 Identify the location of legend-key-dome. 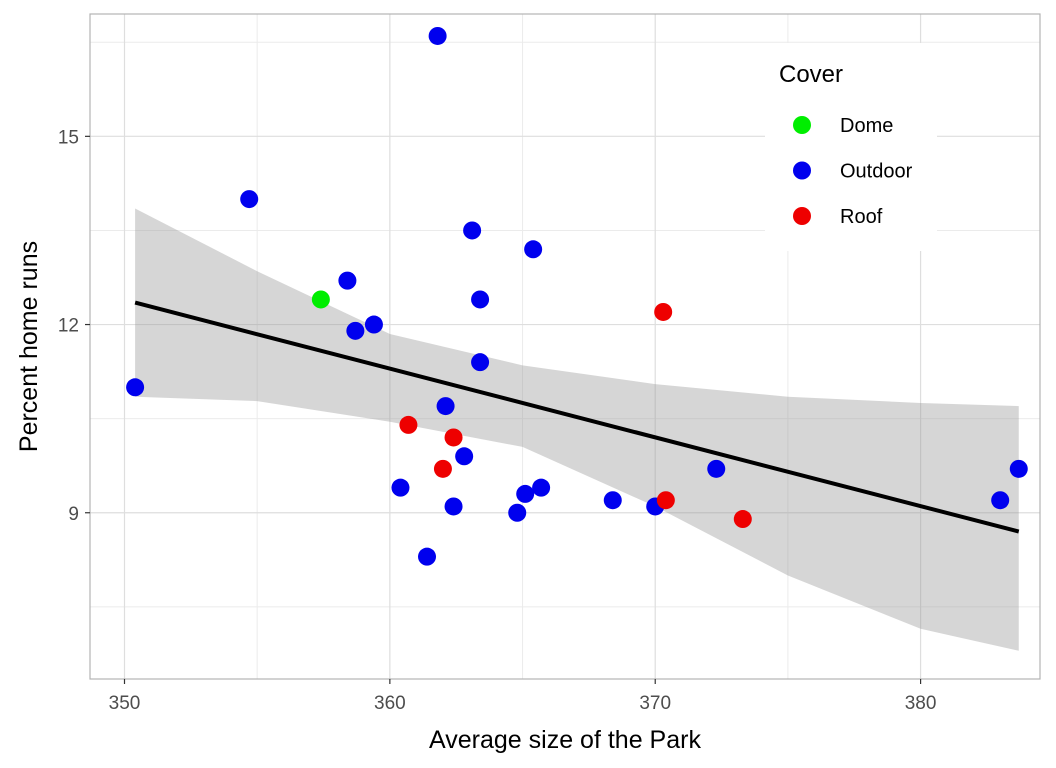
(802, 125).